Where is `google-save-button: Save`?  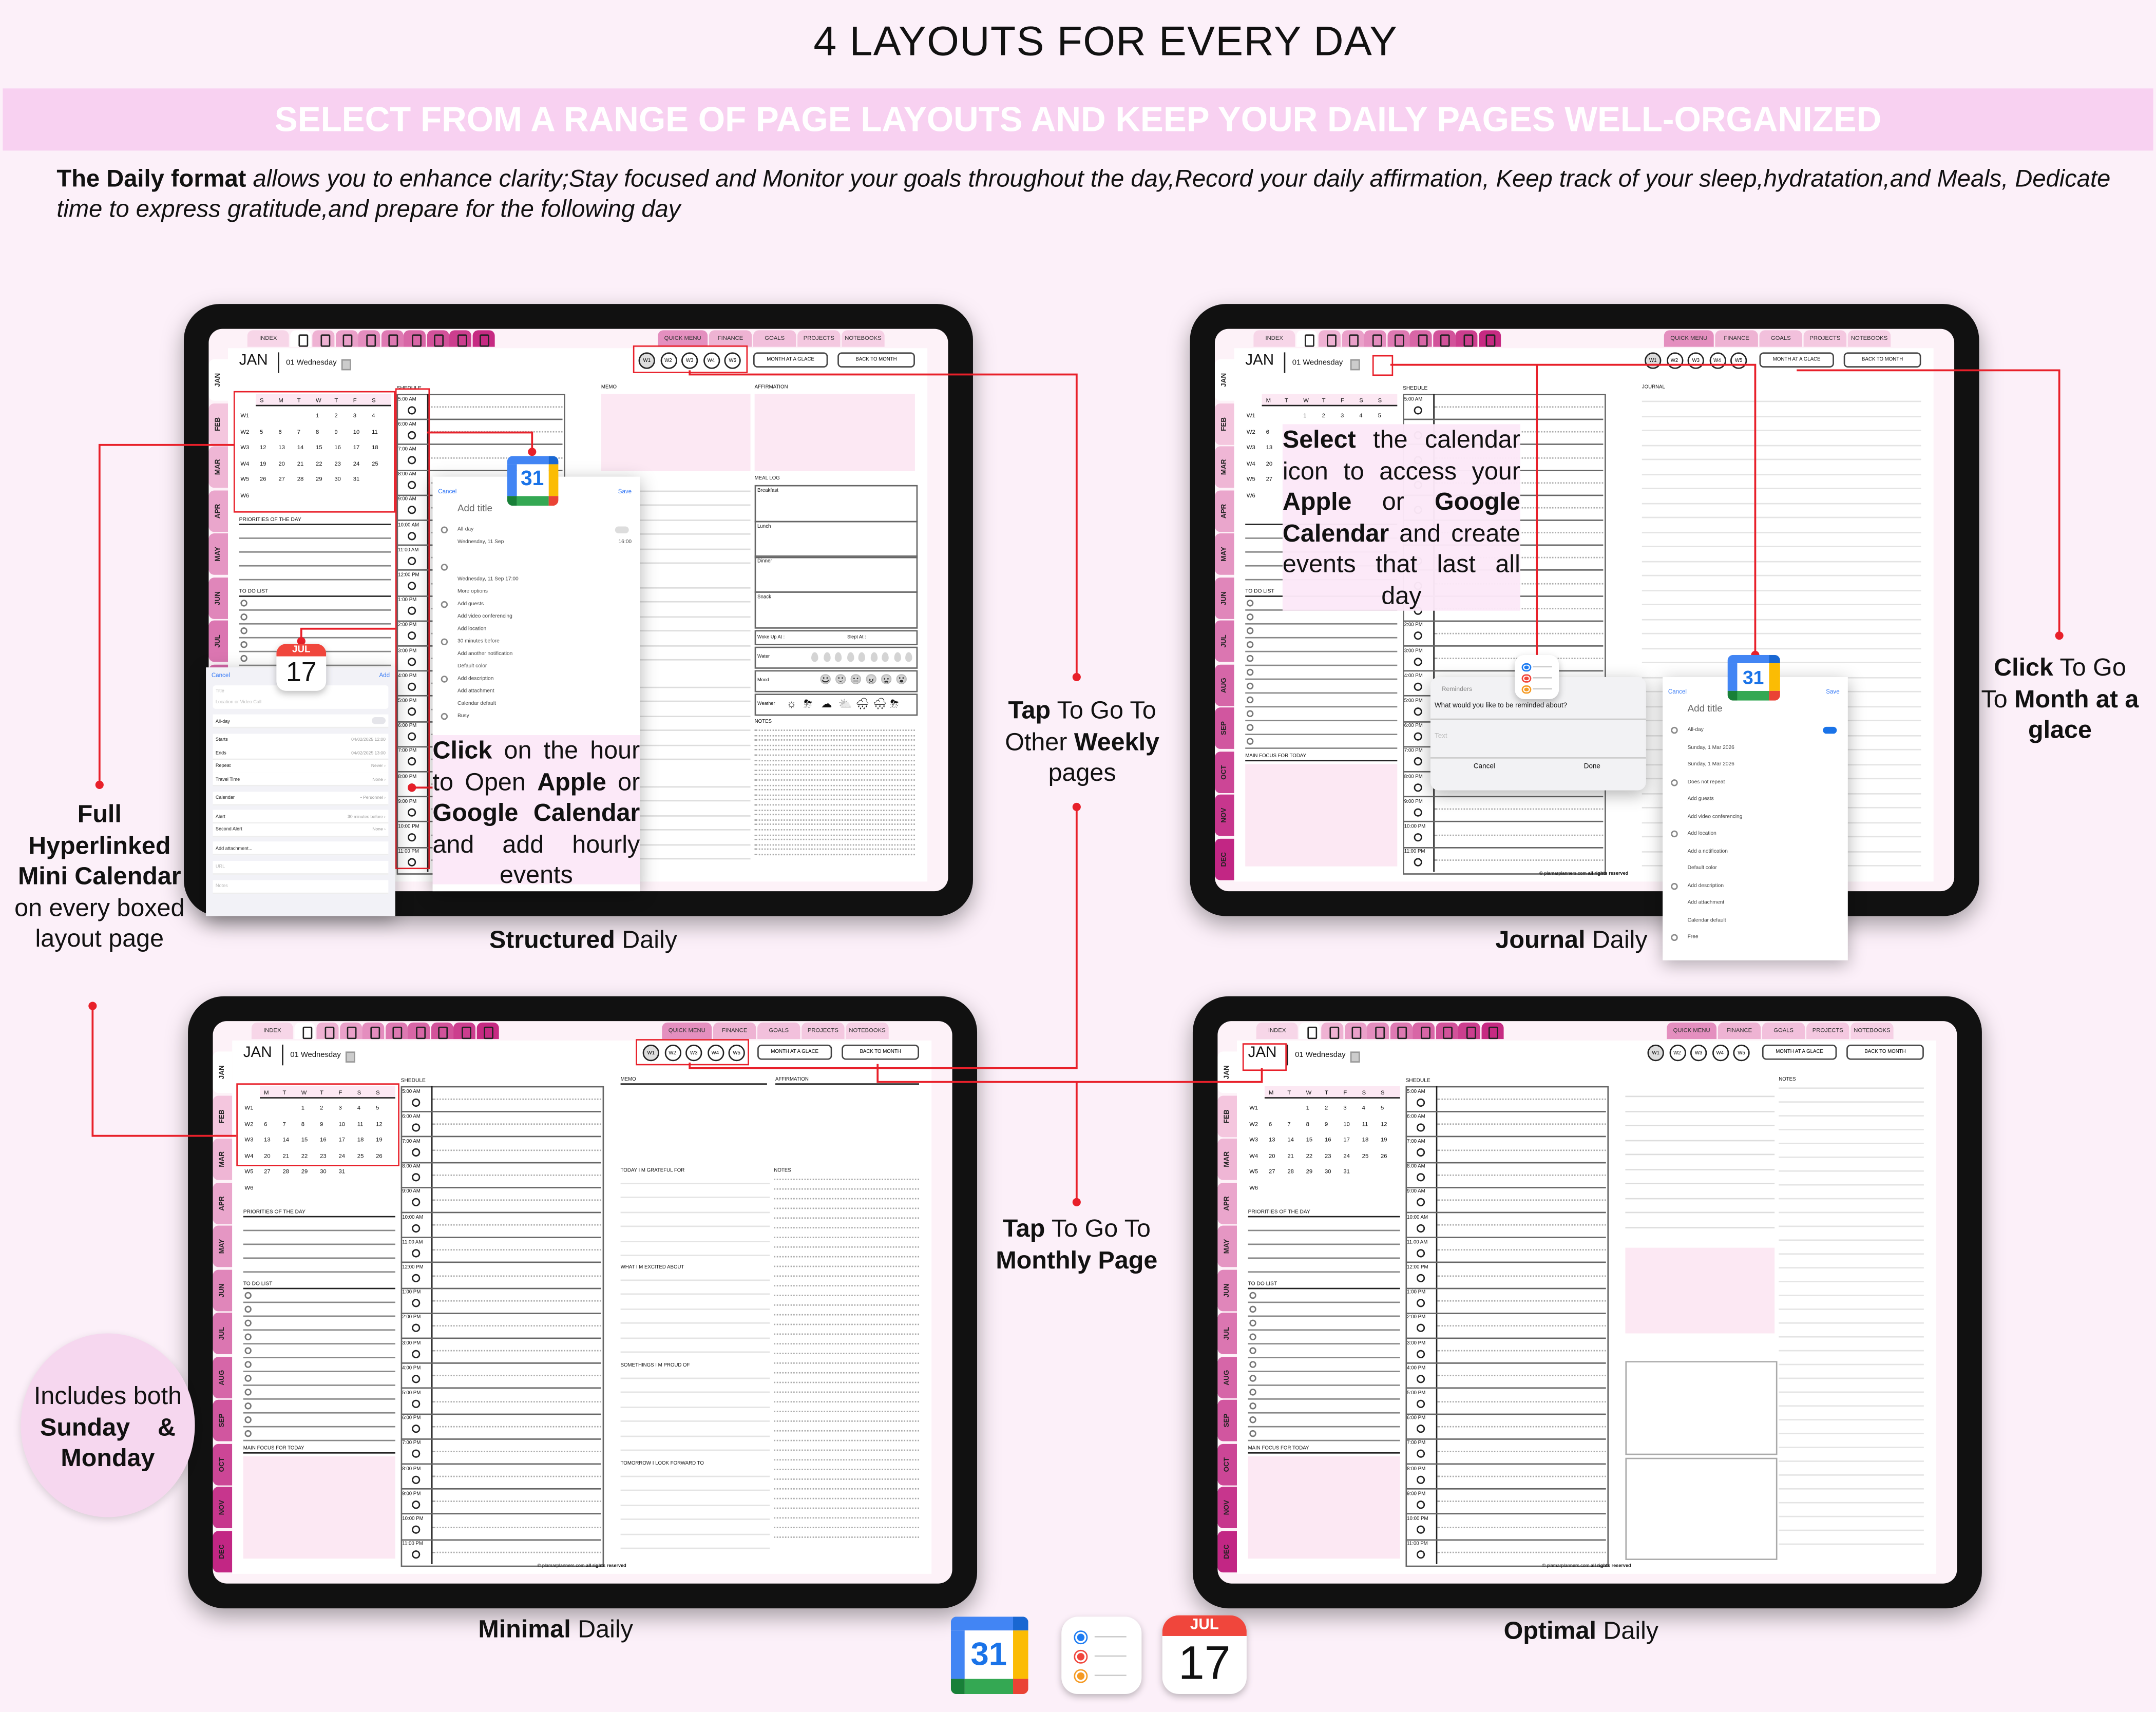
google-save-button: Save is located at coordinates (625, 491).